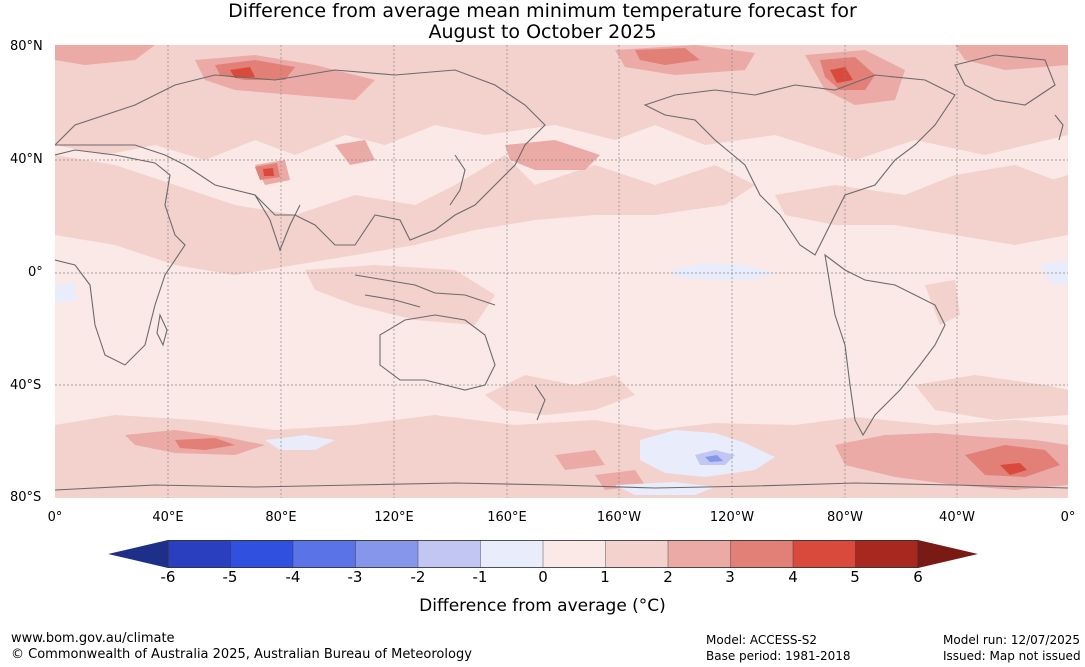 Image resolution: width=1085 pixels, height=667 pixels. Describe the element at coordinates (1068, 517) in the screenshot. I see `lon-label-0-right: 0°` at that location.